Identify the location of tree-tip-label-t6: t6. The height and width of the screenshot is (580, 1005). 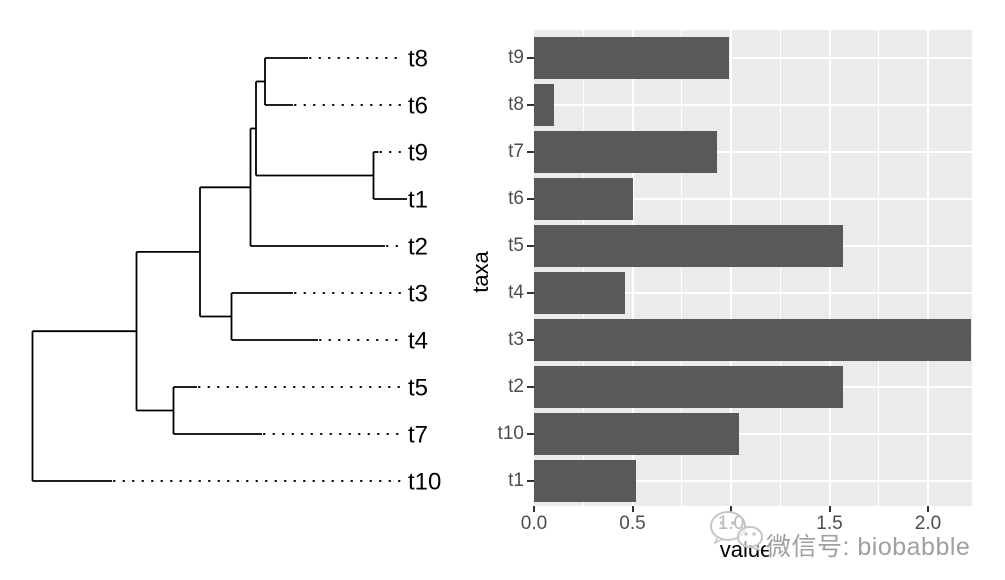
(418, 106).